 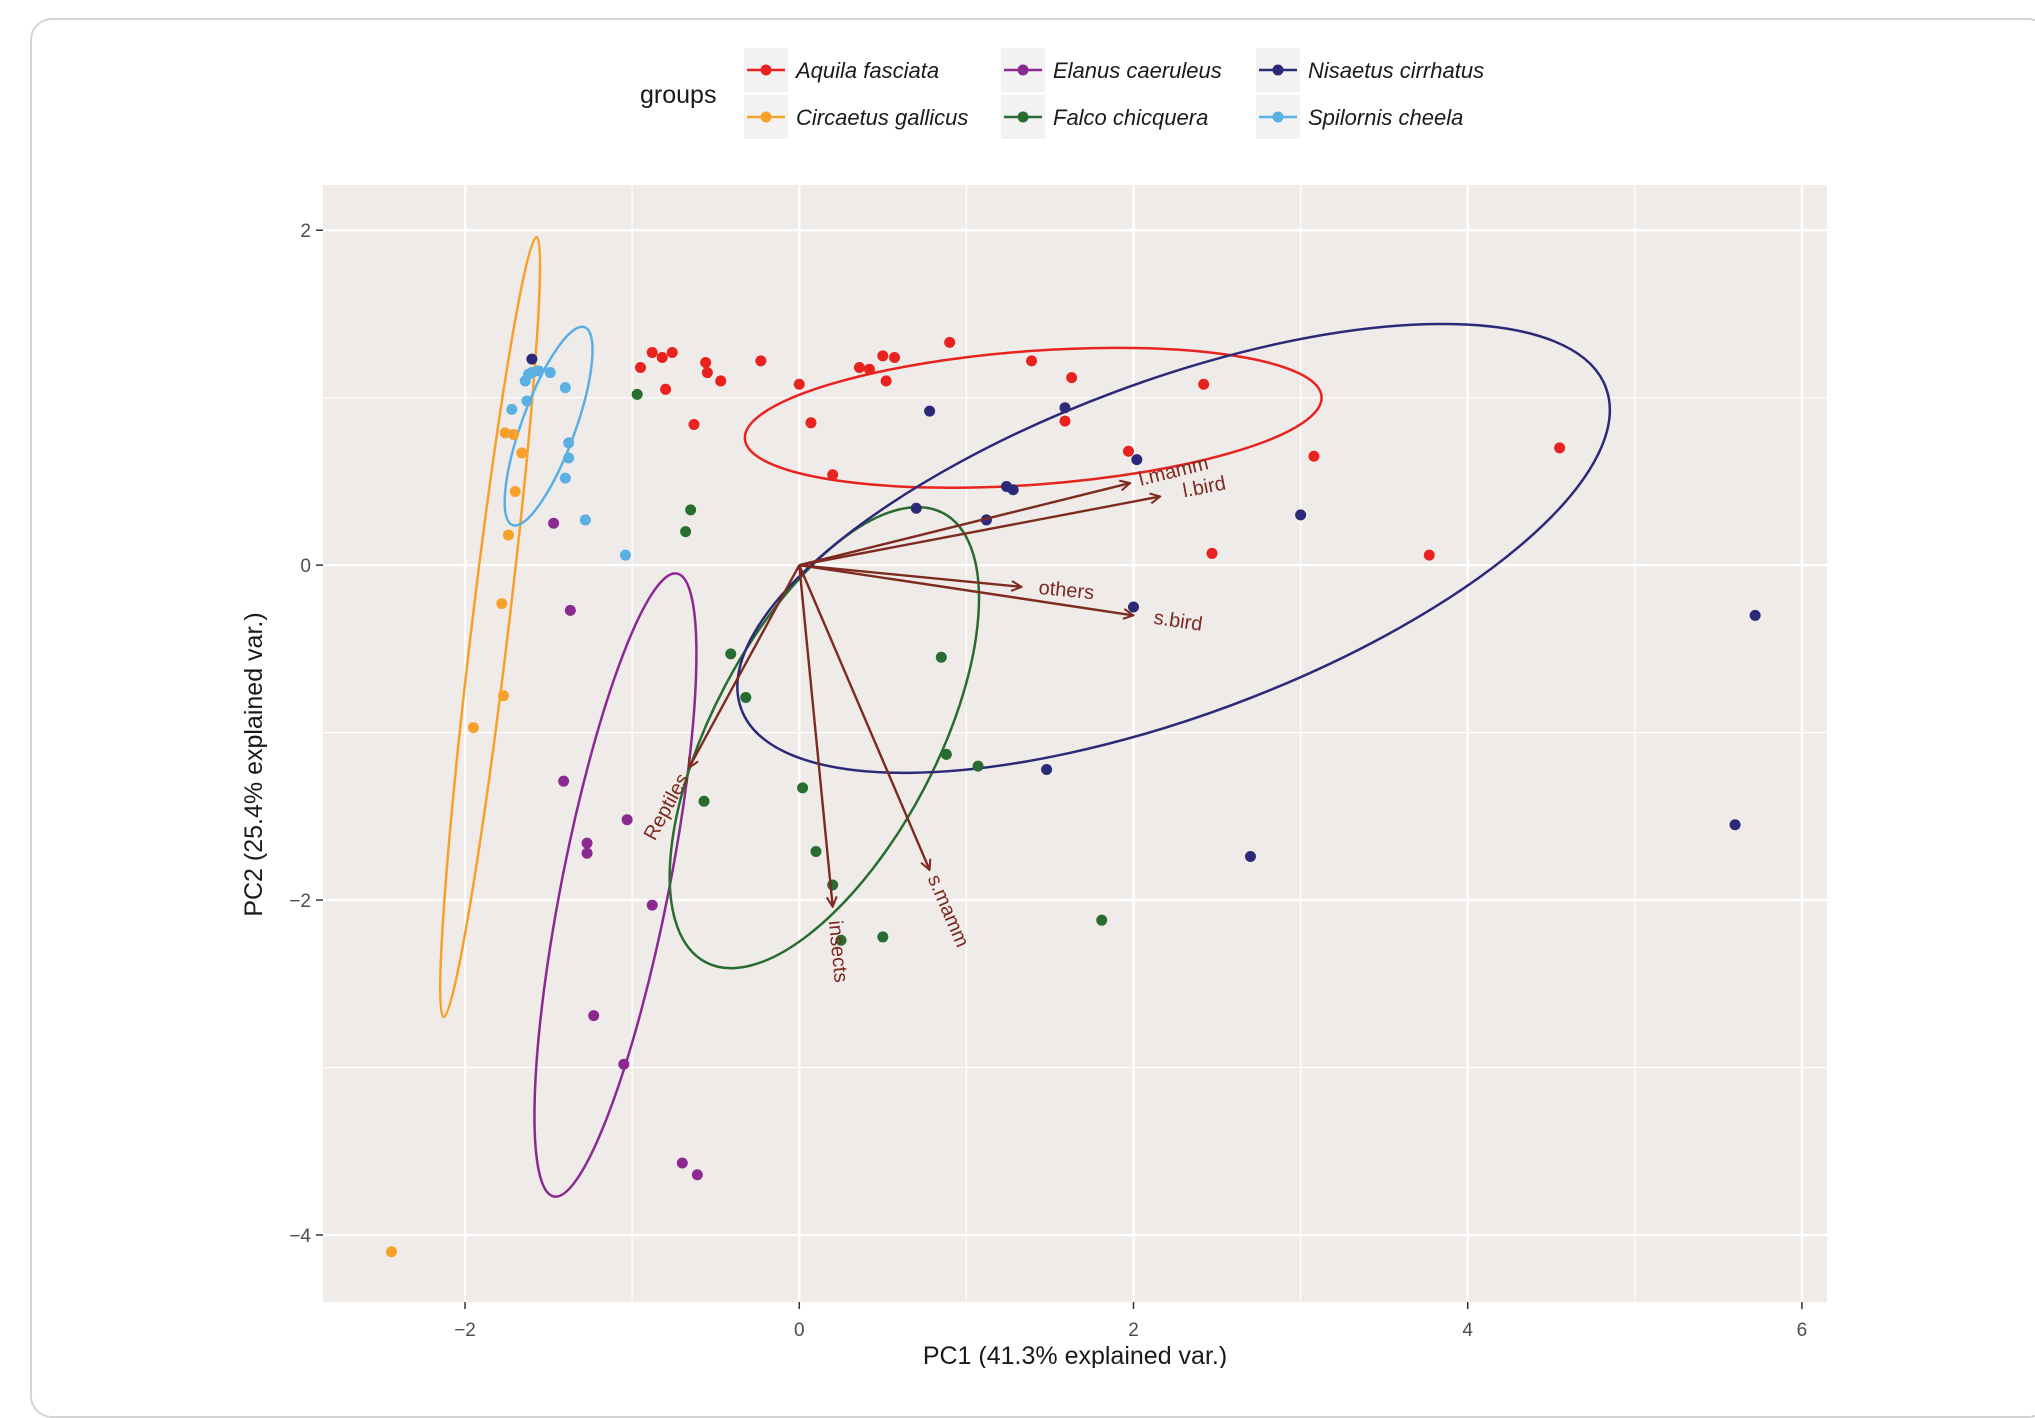 I want to click on ellipse-aquila-fasciata, so click(x=1033, y=417).